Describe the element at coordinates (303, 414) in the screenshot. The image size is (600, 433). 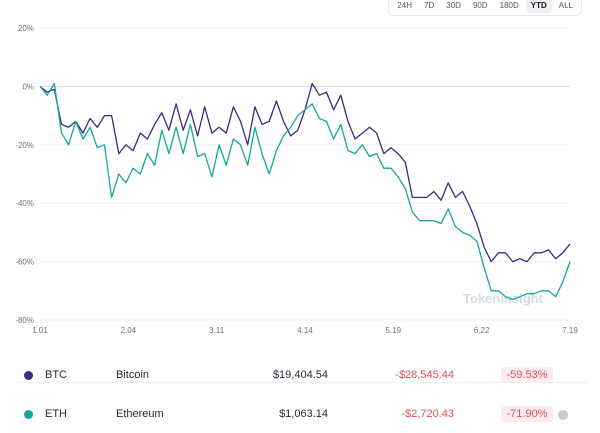
I see `asset-price: $1,063.14` at that location.